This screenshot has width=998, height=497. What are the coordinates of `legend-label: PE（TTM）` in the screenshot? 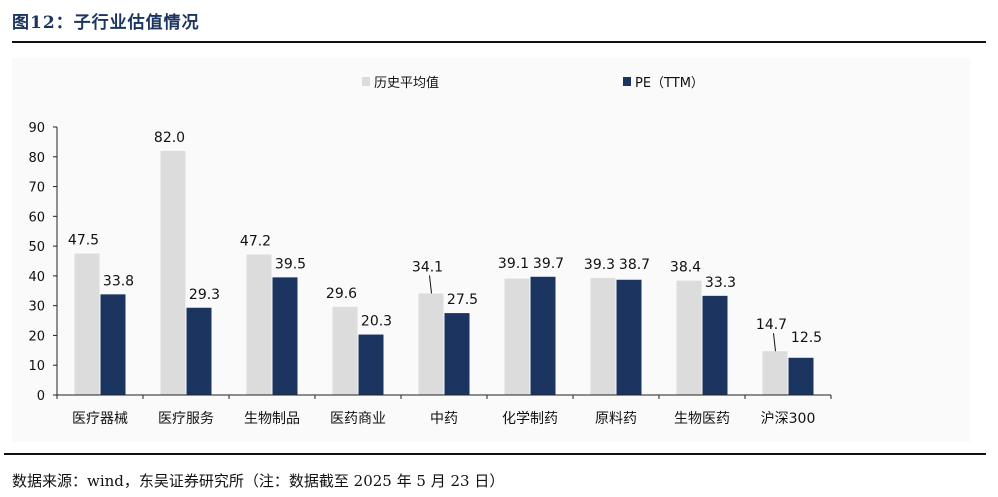 It's located at (669, 83).